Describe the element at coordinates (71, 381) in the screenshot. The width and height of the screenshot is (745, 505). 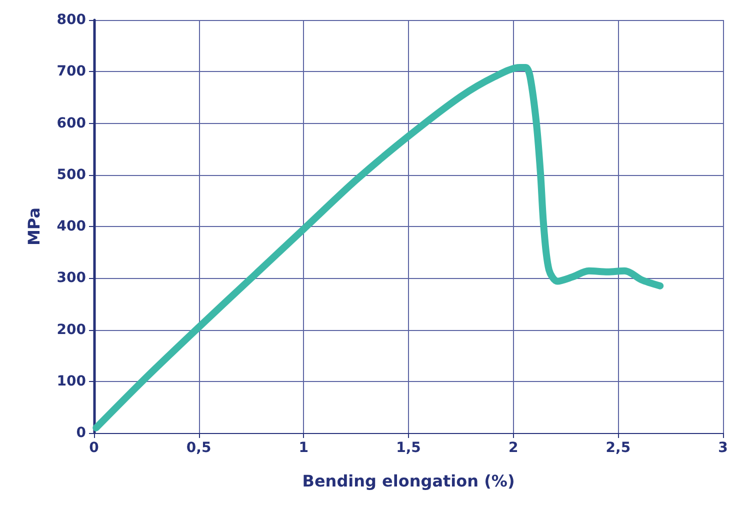
I see `y-tick-label: 100` at that location.